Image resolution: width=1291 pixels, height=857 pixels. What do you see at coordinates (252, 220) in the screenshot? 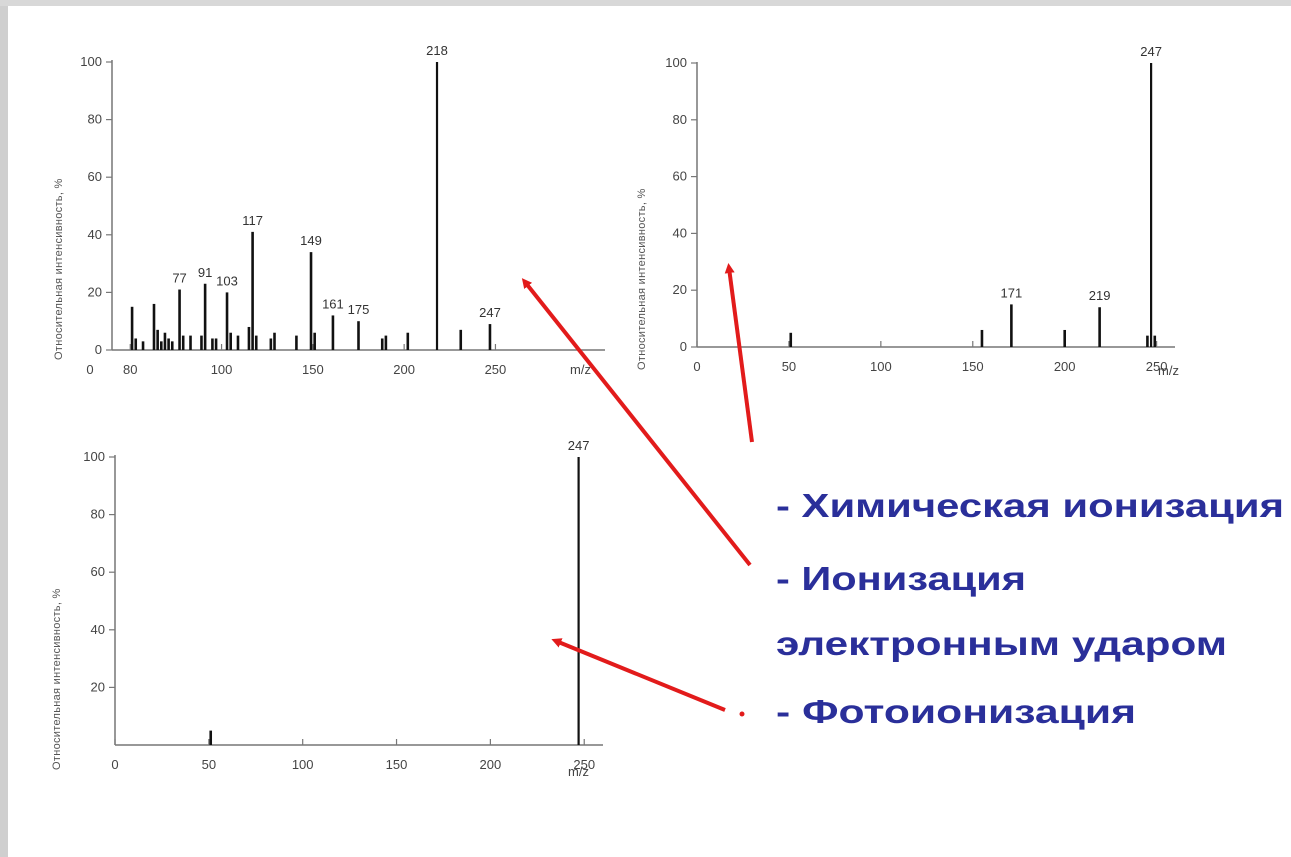
I see `peak-label: 117` at bounding box center [252, 220].